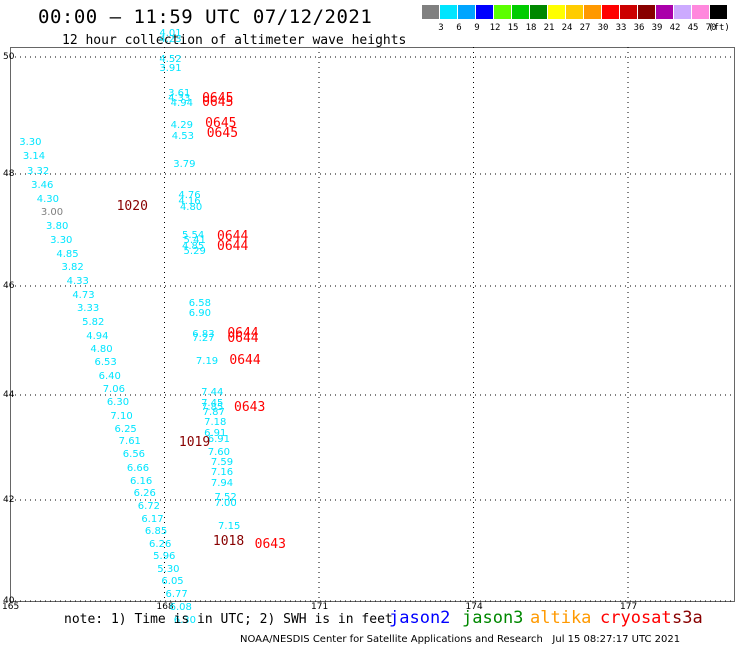 The width and height of the screenshot is (740, 650). What do you see at coordinates (148, 507) in the screenshot?
I see `swh-value: 6.72` at bounding box center [148, 507].